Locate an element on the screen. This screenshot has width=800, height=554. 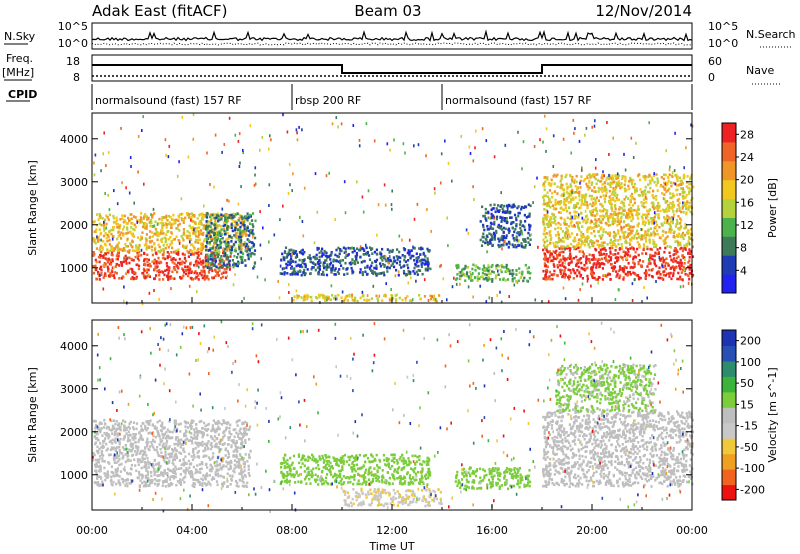
nsky-line is located at coordinates (392, 35).